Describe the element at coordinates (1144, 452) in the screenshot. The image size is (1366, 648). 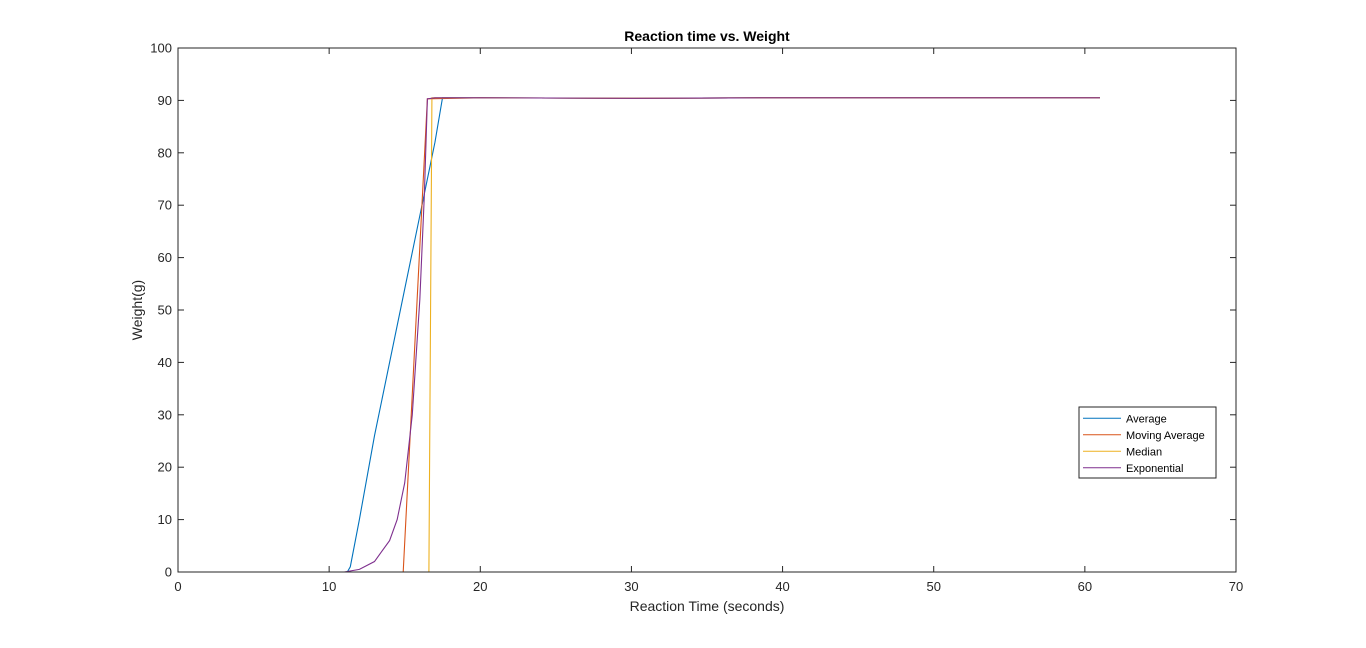
I see `legend-label-2: Median` at that location.